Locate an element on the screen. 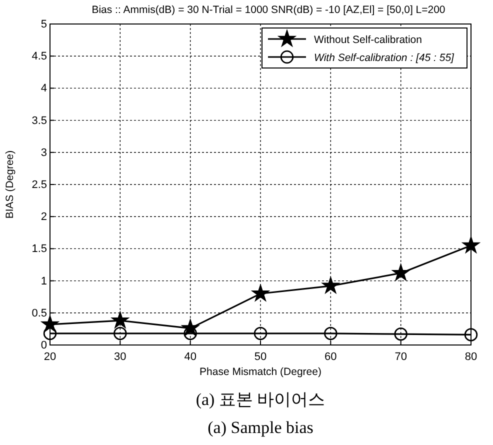 This screenshot has width=493, height=445. y-tick-label: 5 is located at coordinates (43, 24).